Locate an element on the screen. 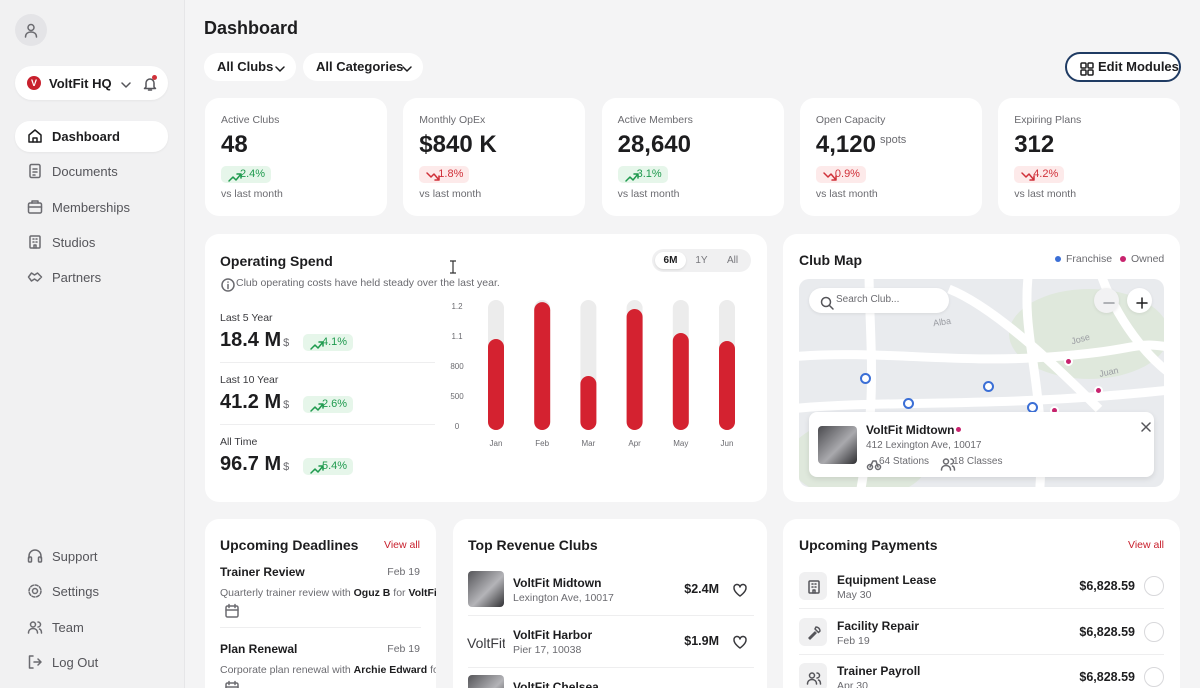  nav-item: Documents is located at coordinates (91, 171).